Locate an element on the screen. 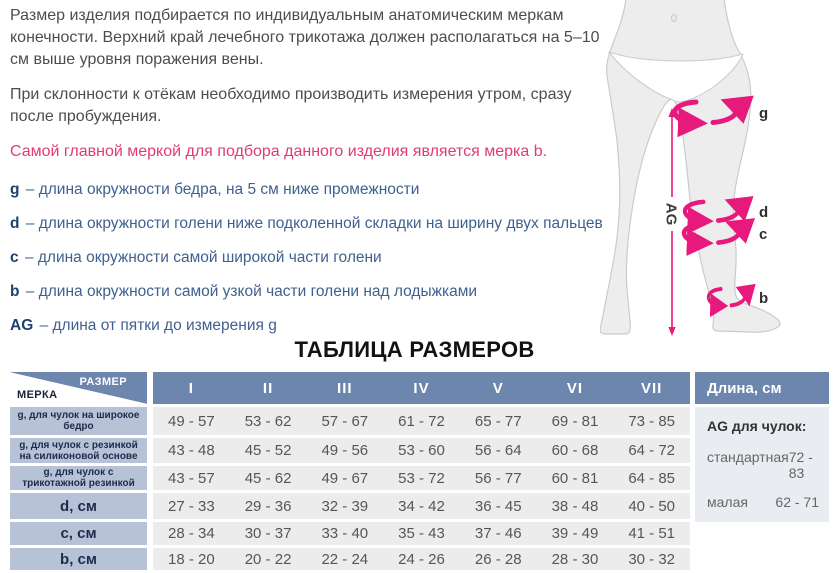  table-cell: 30 - 32 is located at coordinates (652, 559).